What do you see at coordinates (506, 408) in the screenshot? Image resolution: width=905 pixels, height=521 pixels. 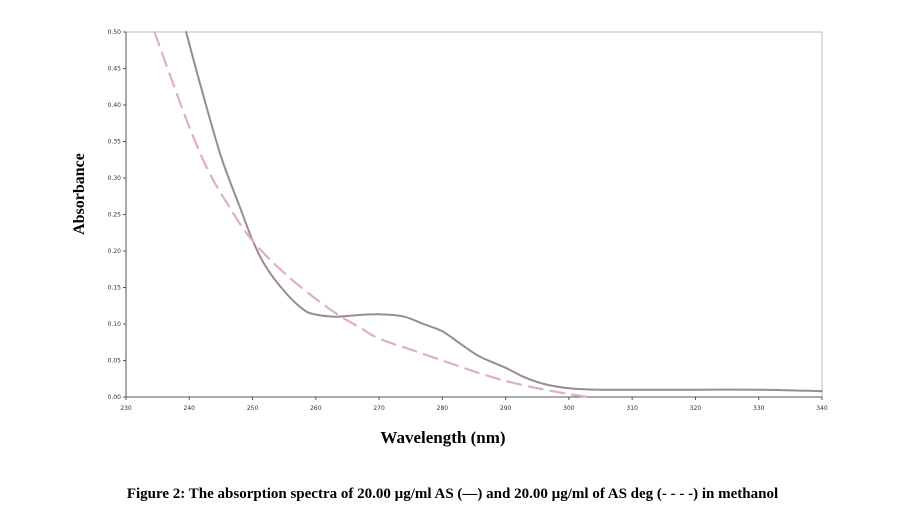 I see `x-tick-label: 290` at bounding box center [506, 408].